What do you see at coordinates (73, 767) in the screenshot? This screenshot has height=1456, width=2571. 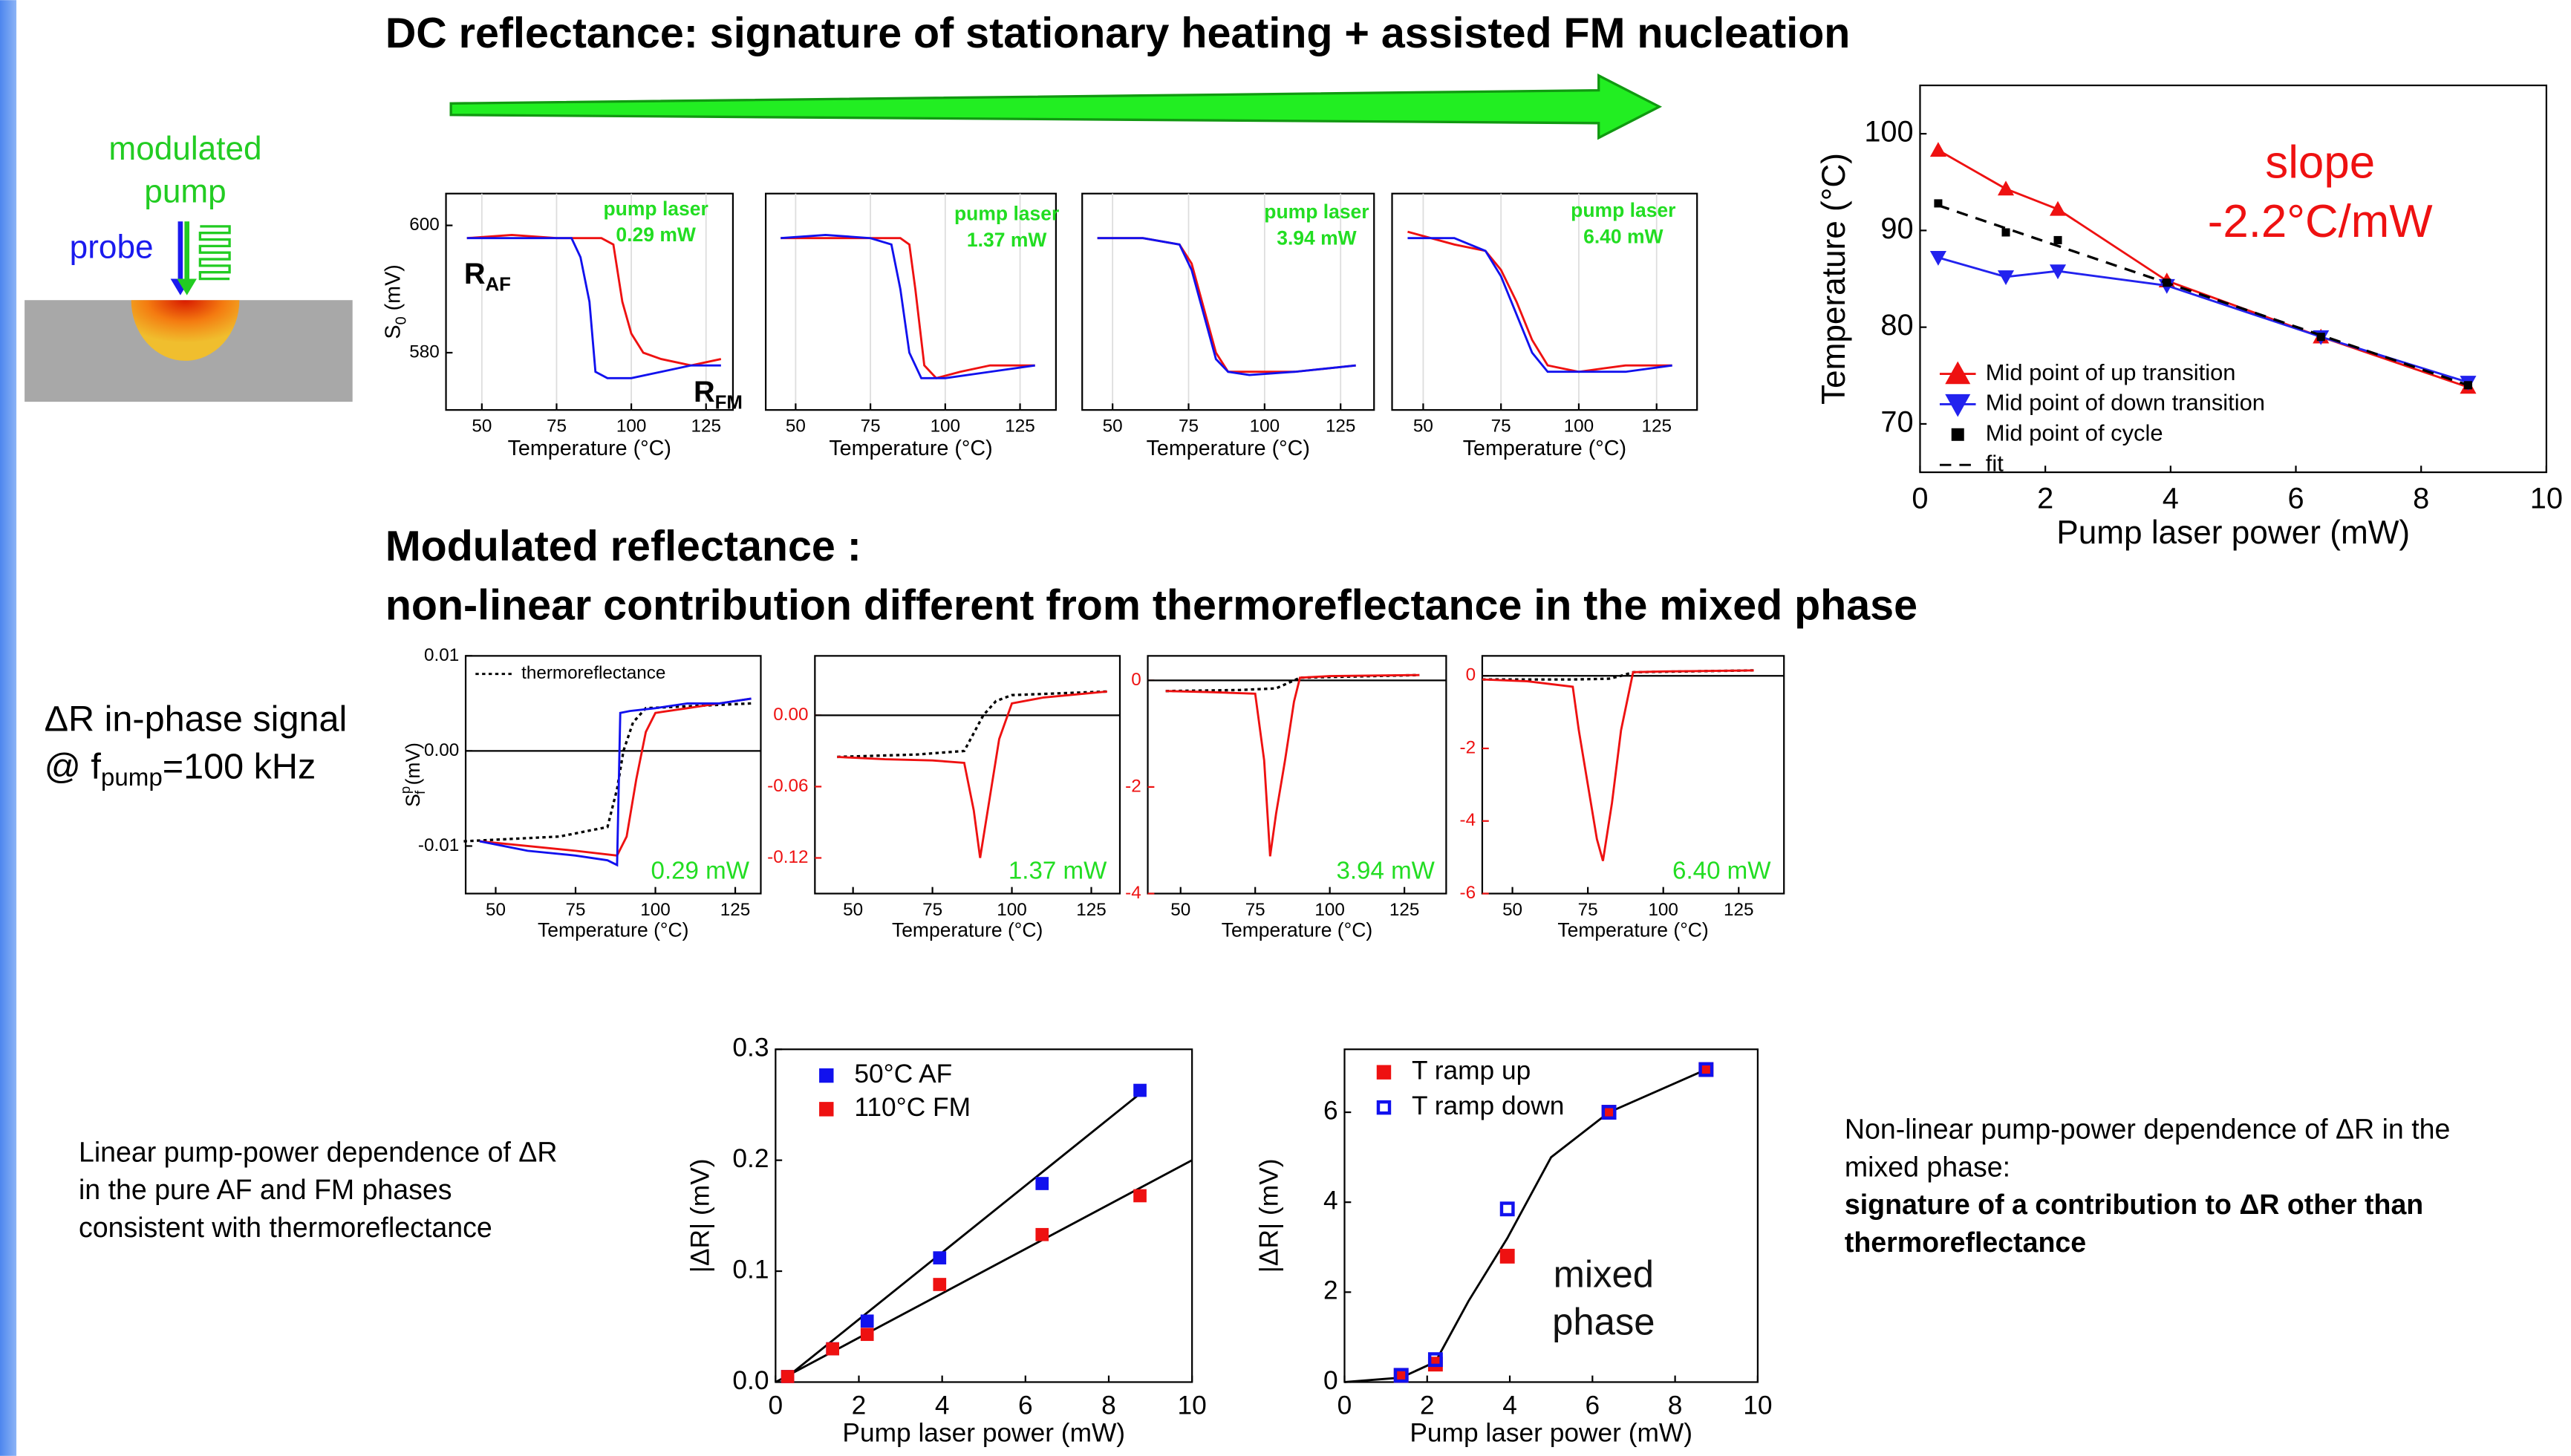 I see `text: @ f` at bounding box center [73, 767].